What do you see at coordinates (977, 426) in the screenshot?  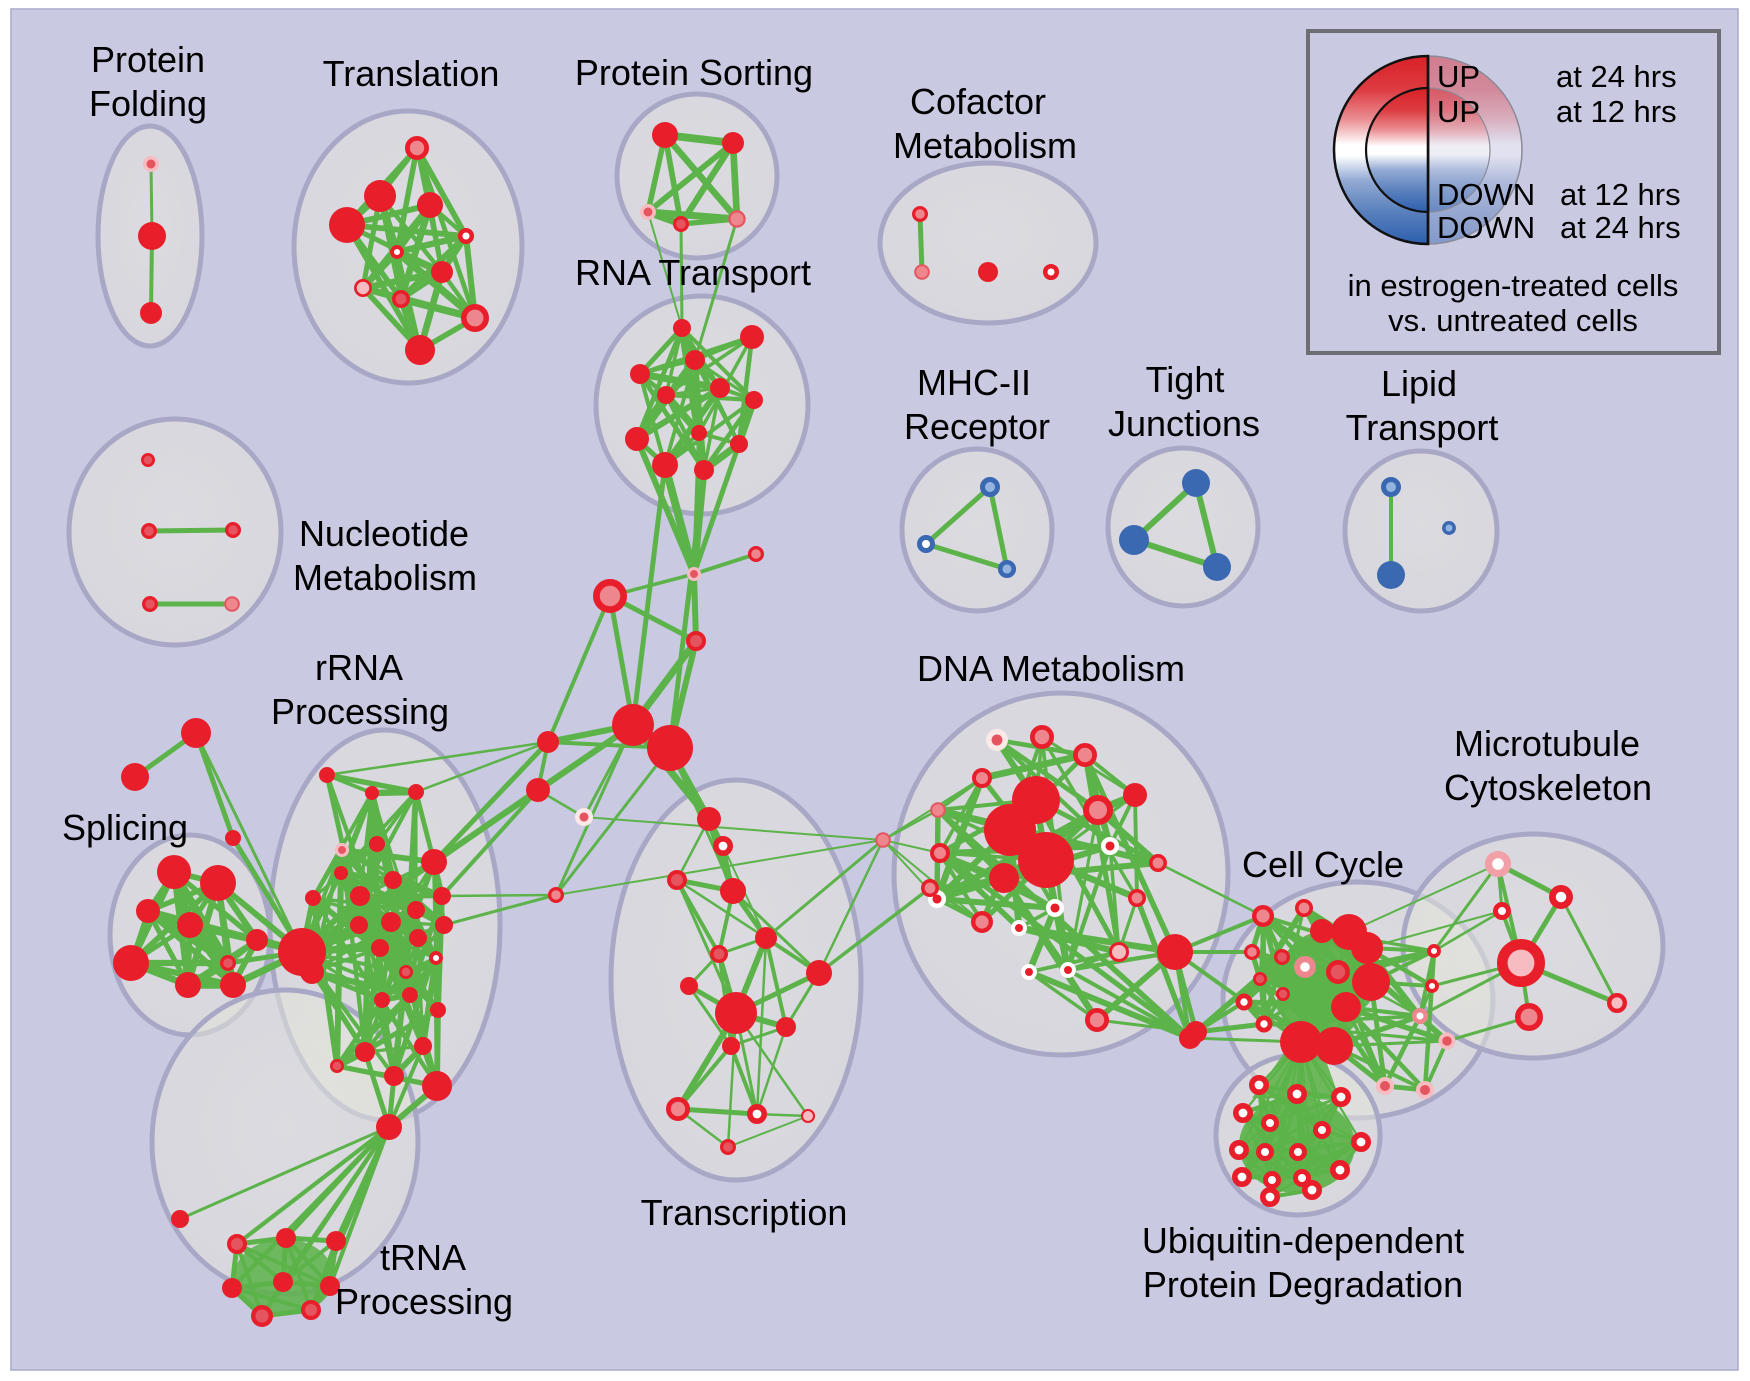 I see `svg-text: Receptor` at bounding box center [977, 426].